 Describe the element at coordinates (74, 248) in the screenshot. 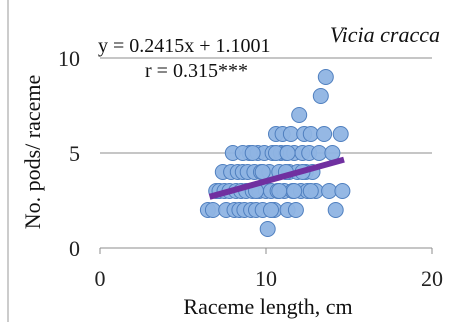

I see `y-tick-label: 0` at that location.